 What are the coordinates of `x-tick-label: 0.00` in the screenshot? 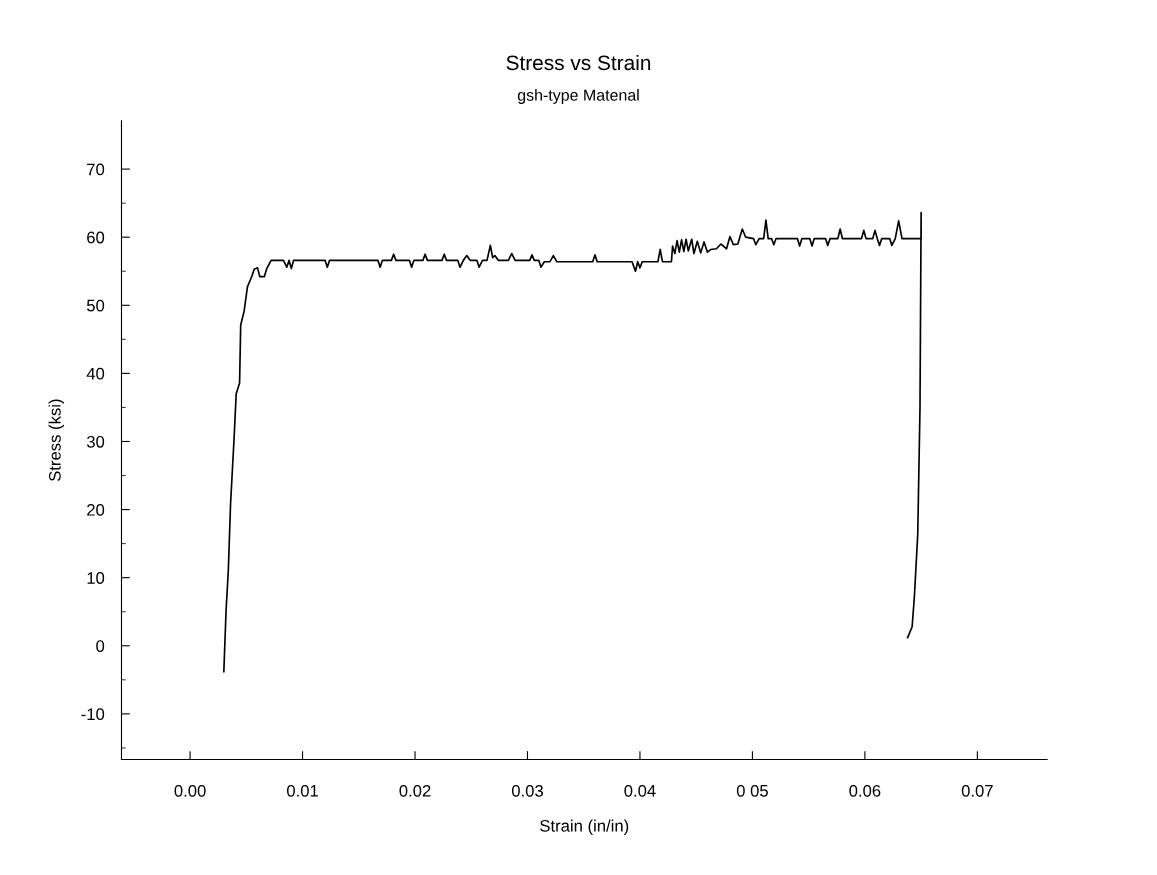 It's located at (190, 790).